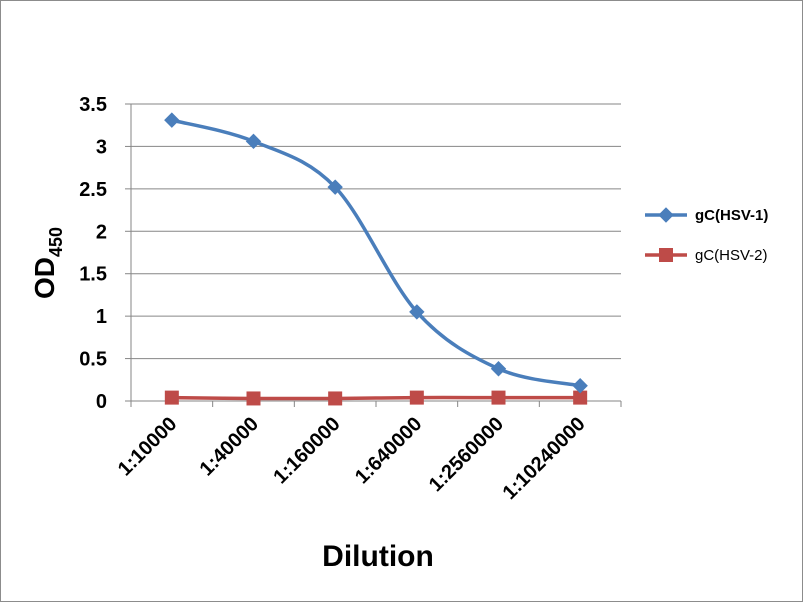 This screenshot has height=602, width=803. I want to click on x-tick-label: 1:10000, so click(147, 446).